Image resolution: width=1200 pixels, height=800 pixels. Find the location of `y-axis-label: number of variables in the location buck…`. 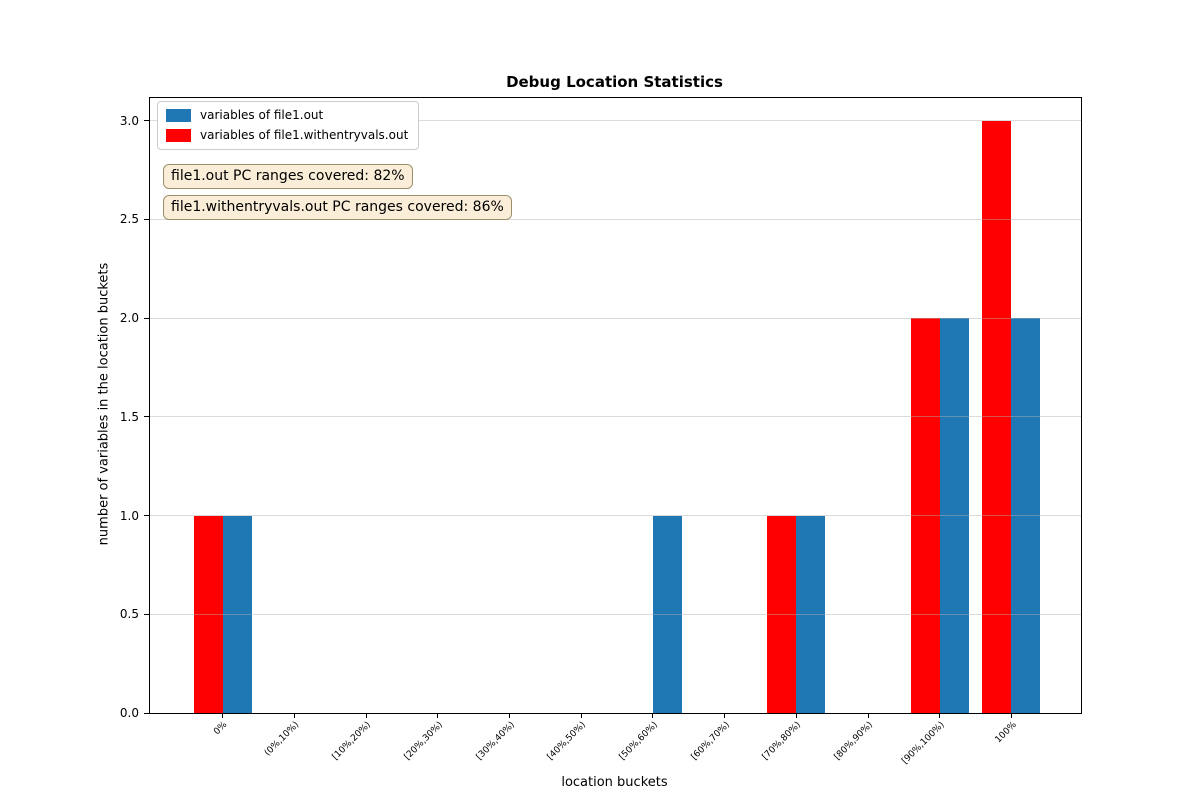

y-axis-label: number of variables in the location buck… is located at coordinates (104, 404).